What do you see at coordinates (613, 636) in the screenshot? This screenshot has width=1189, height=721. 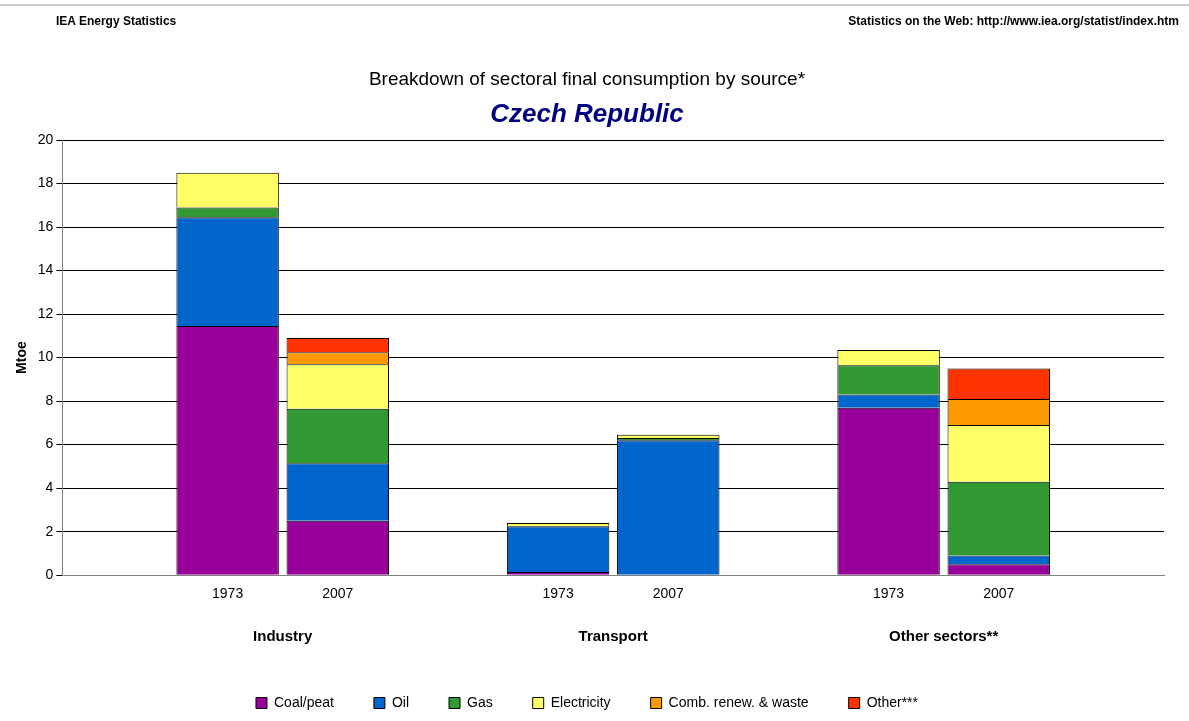 I see `text: Transport` at bounding box center [613, 636].